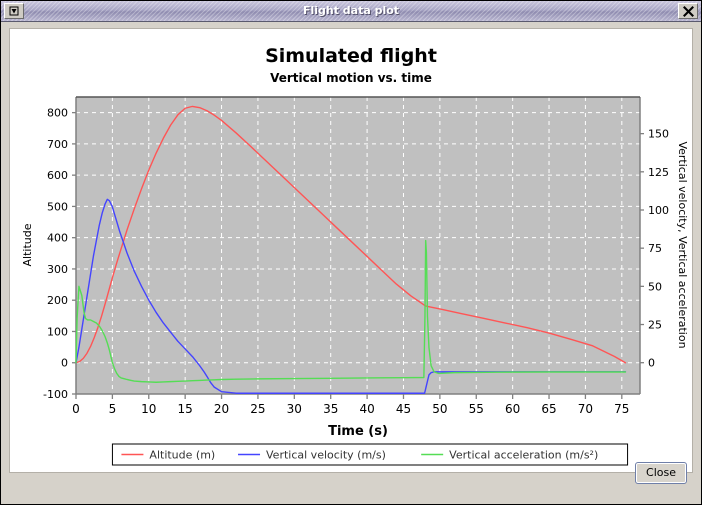  I want to click on y-axis-right-tick-0: 0, so click(651, 363).